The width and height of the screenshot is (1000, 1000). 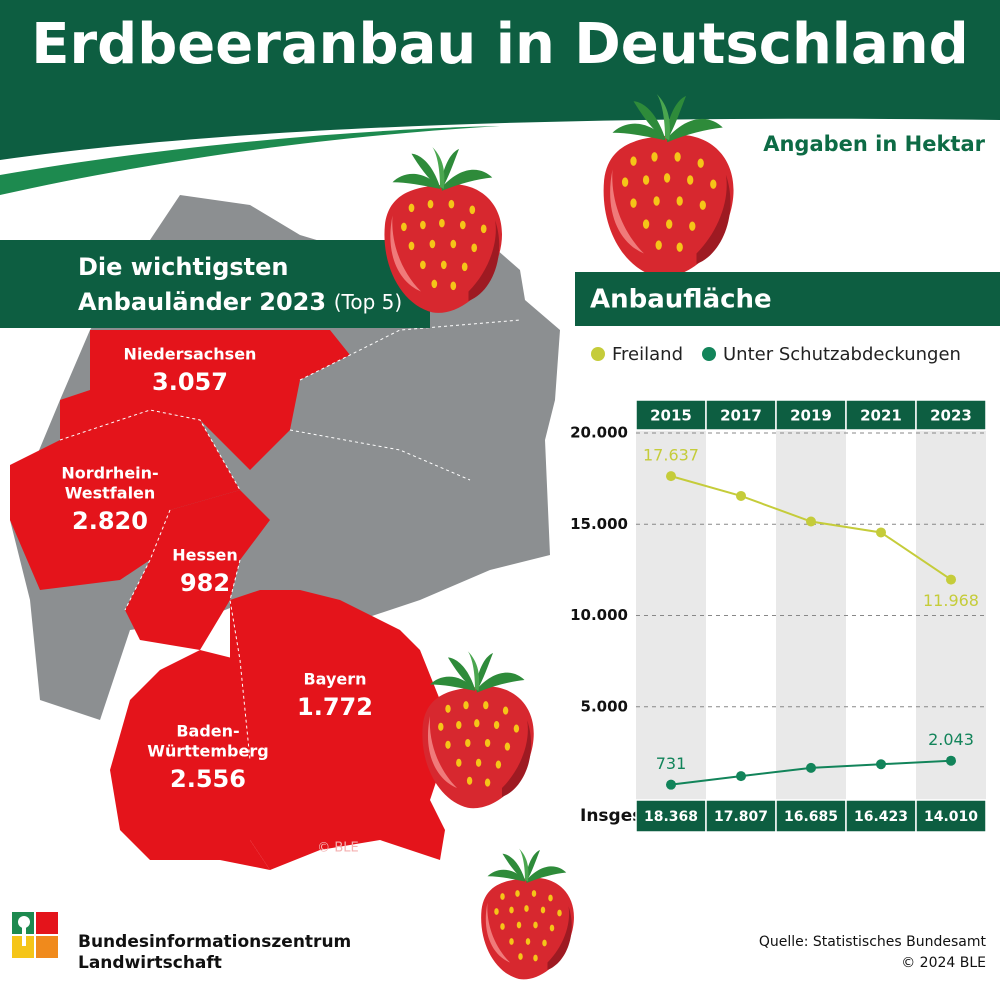 What do you see at coordinates (205, 555) in the screenshot?
I see `state-name: Hessen` at bounding box center [205, 555].